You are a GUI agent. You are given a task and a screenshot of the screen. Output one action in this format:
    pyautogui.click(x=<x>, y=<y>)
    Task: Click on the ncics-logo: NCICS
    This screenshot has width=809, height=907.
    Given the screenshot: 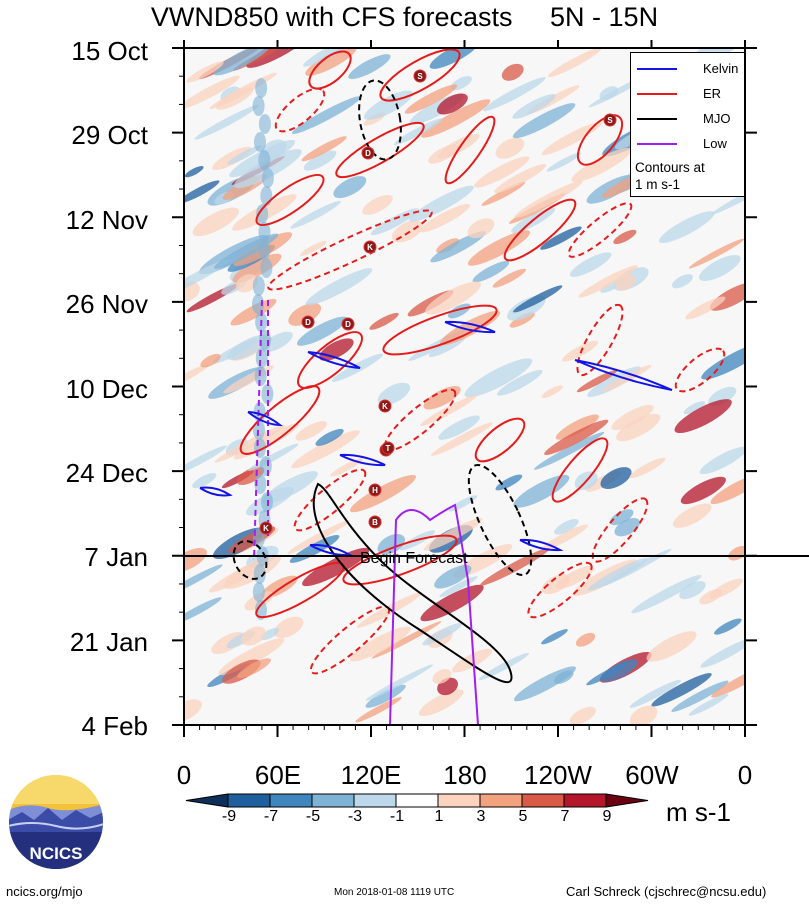 What is the action you would take?
    pyautogui.click(x=56, y=822)
    